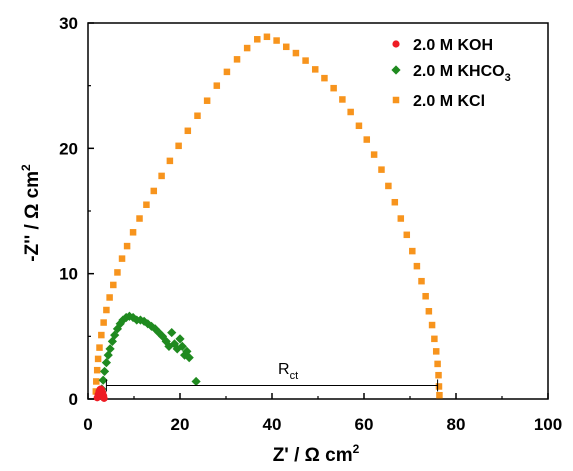 The width and height of the screenshot is (573, 471). What do you see at coordinates (68, 274) in the screenshot?
I see `y-tick-label: 10` at bounding box center [68, 274].